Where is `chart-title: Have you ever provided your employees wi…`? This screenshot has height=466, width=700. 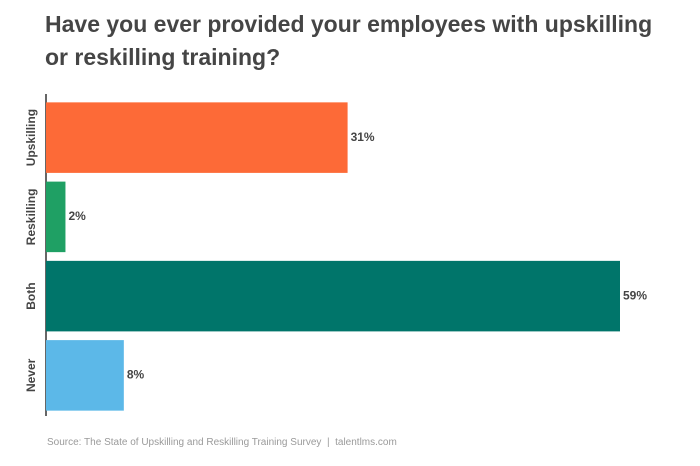 chart-title: Have you ever provided your employees wi… is located at coordinates (349, 40).